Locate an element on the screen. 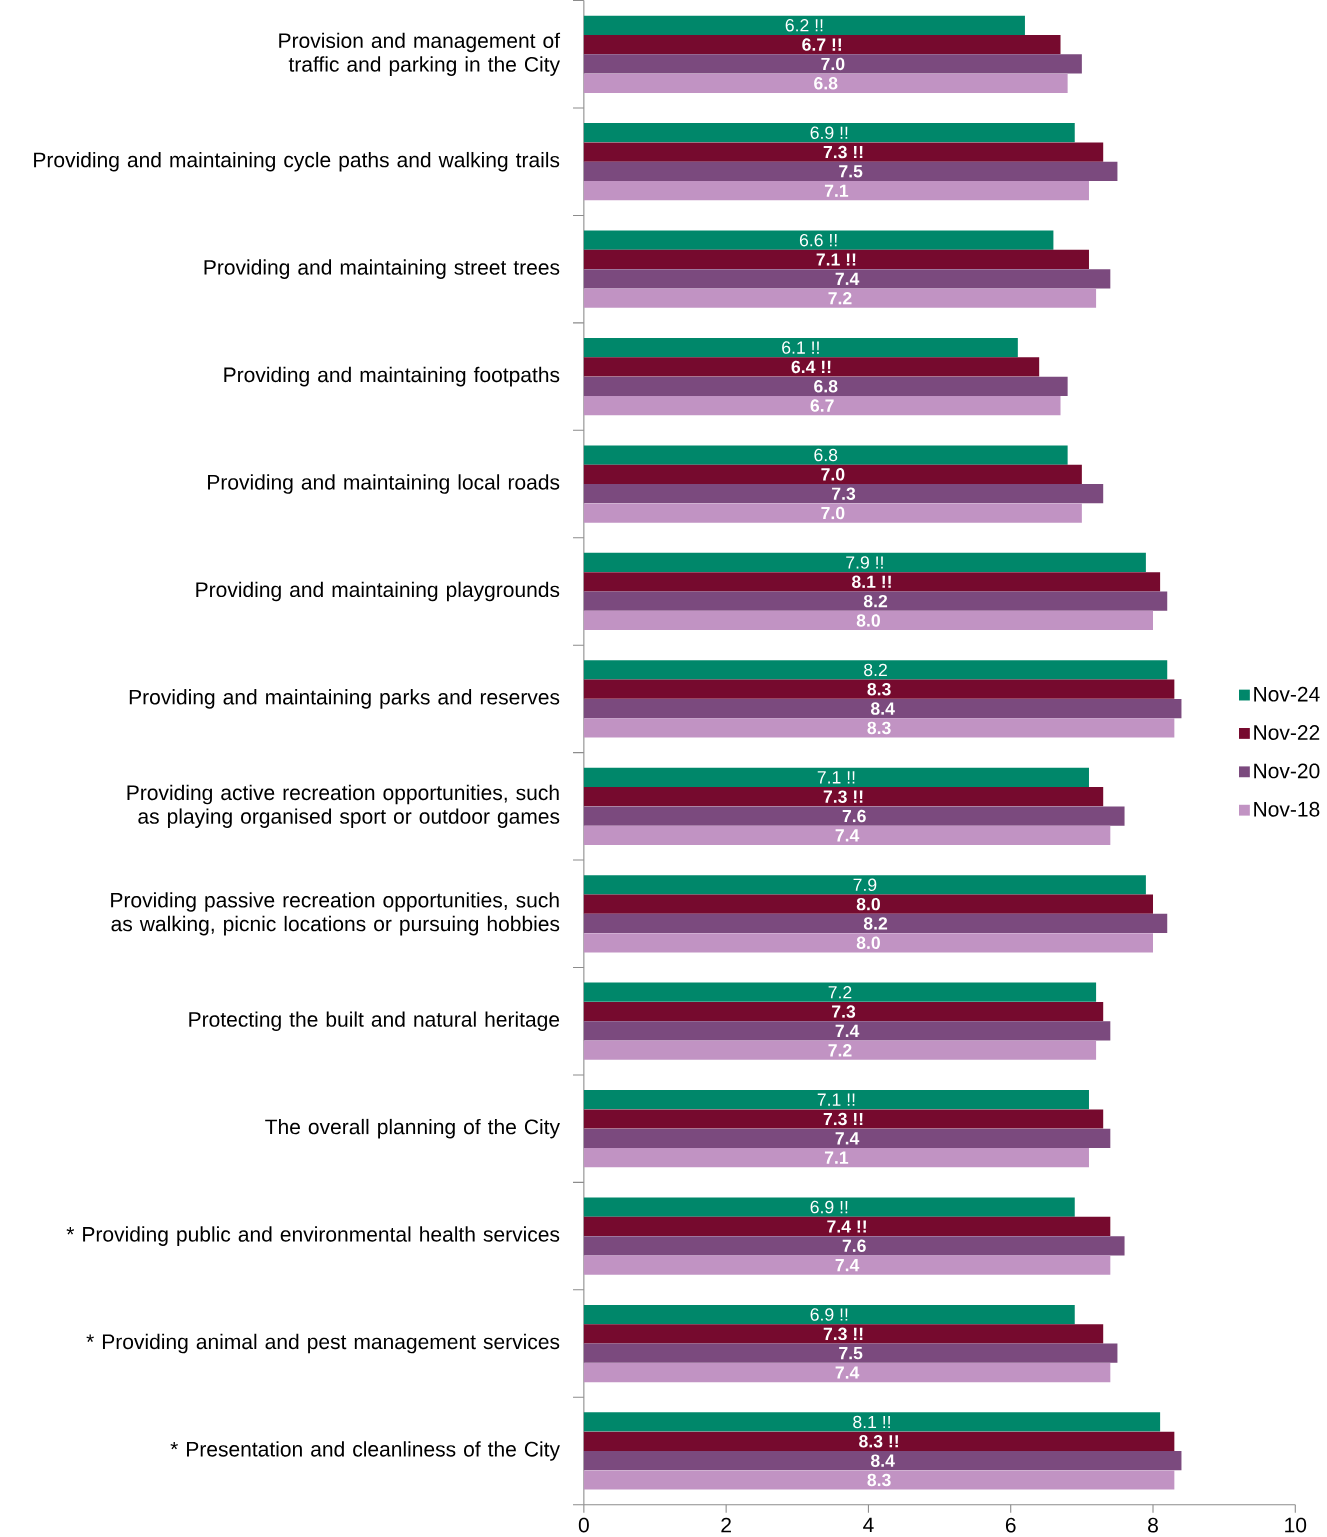 This screenshot has width=1327, height=1537. y-tick-label: Provision and management of traffic and parking in the City is located at coordinates (420, 54).